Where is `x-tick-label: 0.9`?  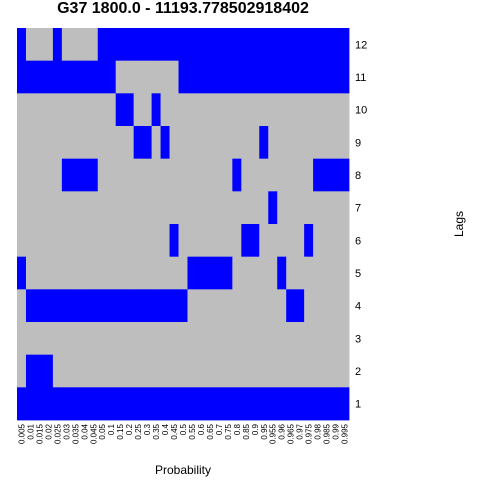
x-tick-label: 0.9 is located at coordinates (255, 429).